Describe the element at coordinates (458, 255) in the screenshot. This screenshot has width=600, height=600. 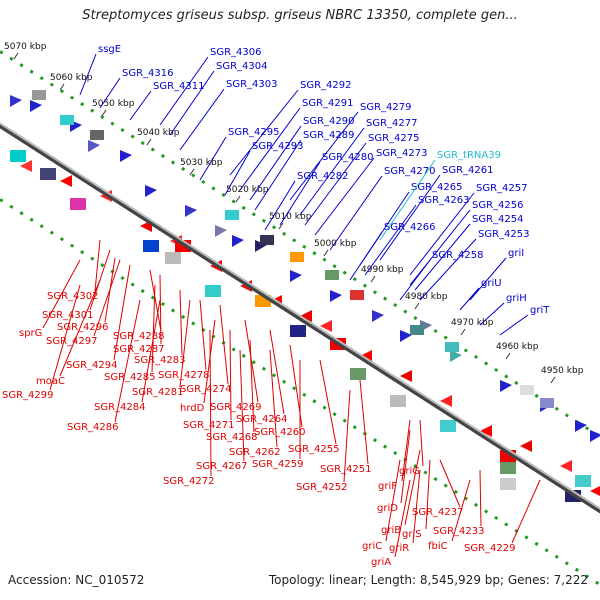
I see `gene-label-sgr-4258: SGR_4258` at that location.